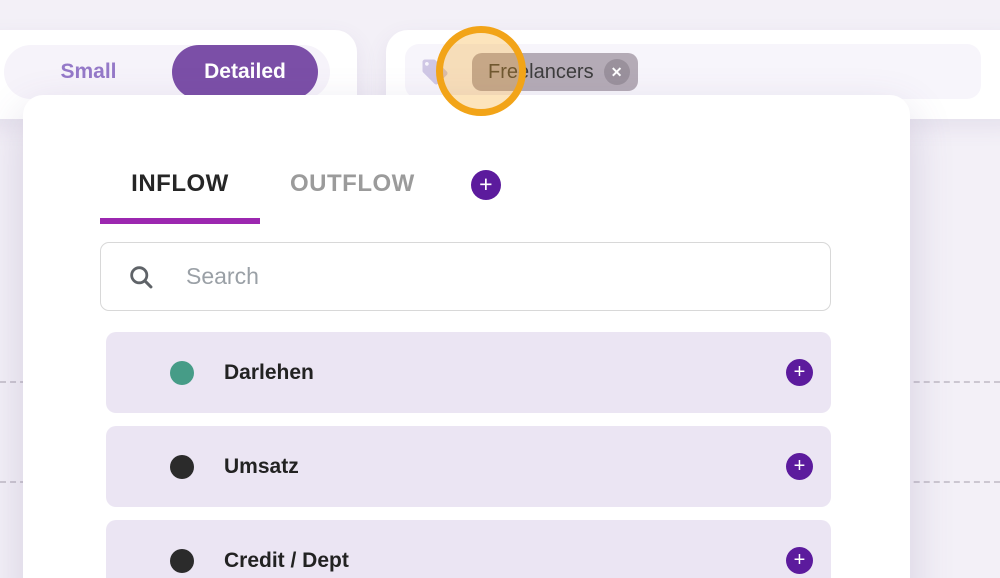 This screenshot has height=578, width=1000. What do you see at coordinates (468, 549) in the screenshot?
I see `category-row-credit-dept: Credit / Dept +` at bounding box center [468, 549].